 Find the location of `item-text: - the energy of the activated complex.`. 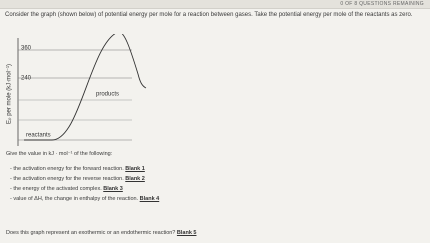

item-text: - the energy of the activated complex. is located at coordinates (56, 189).